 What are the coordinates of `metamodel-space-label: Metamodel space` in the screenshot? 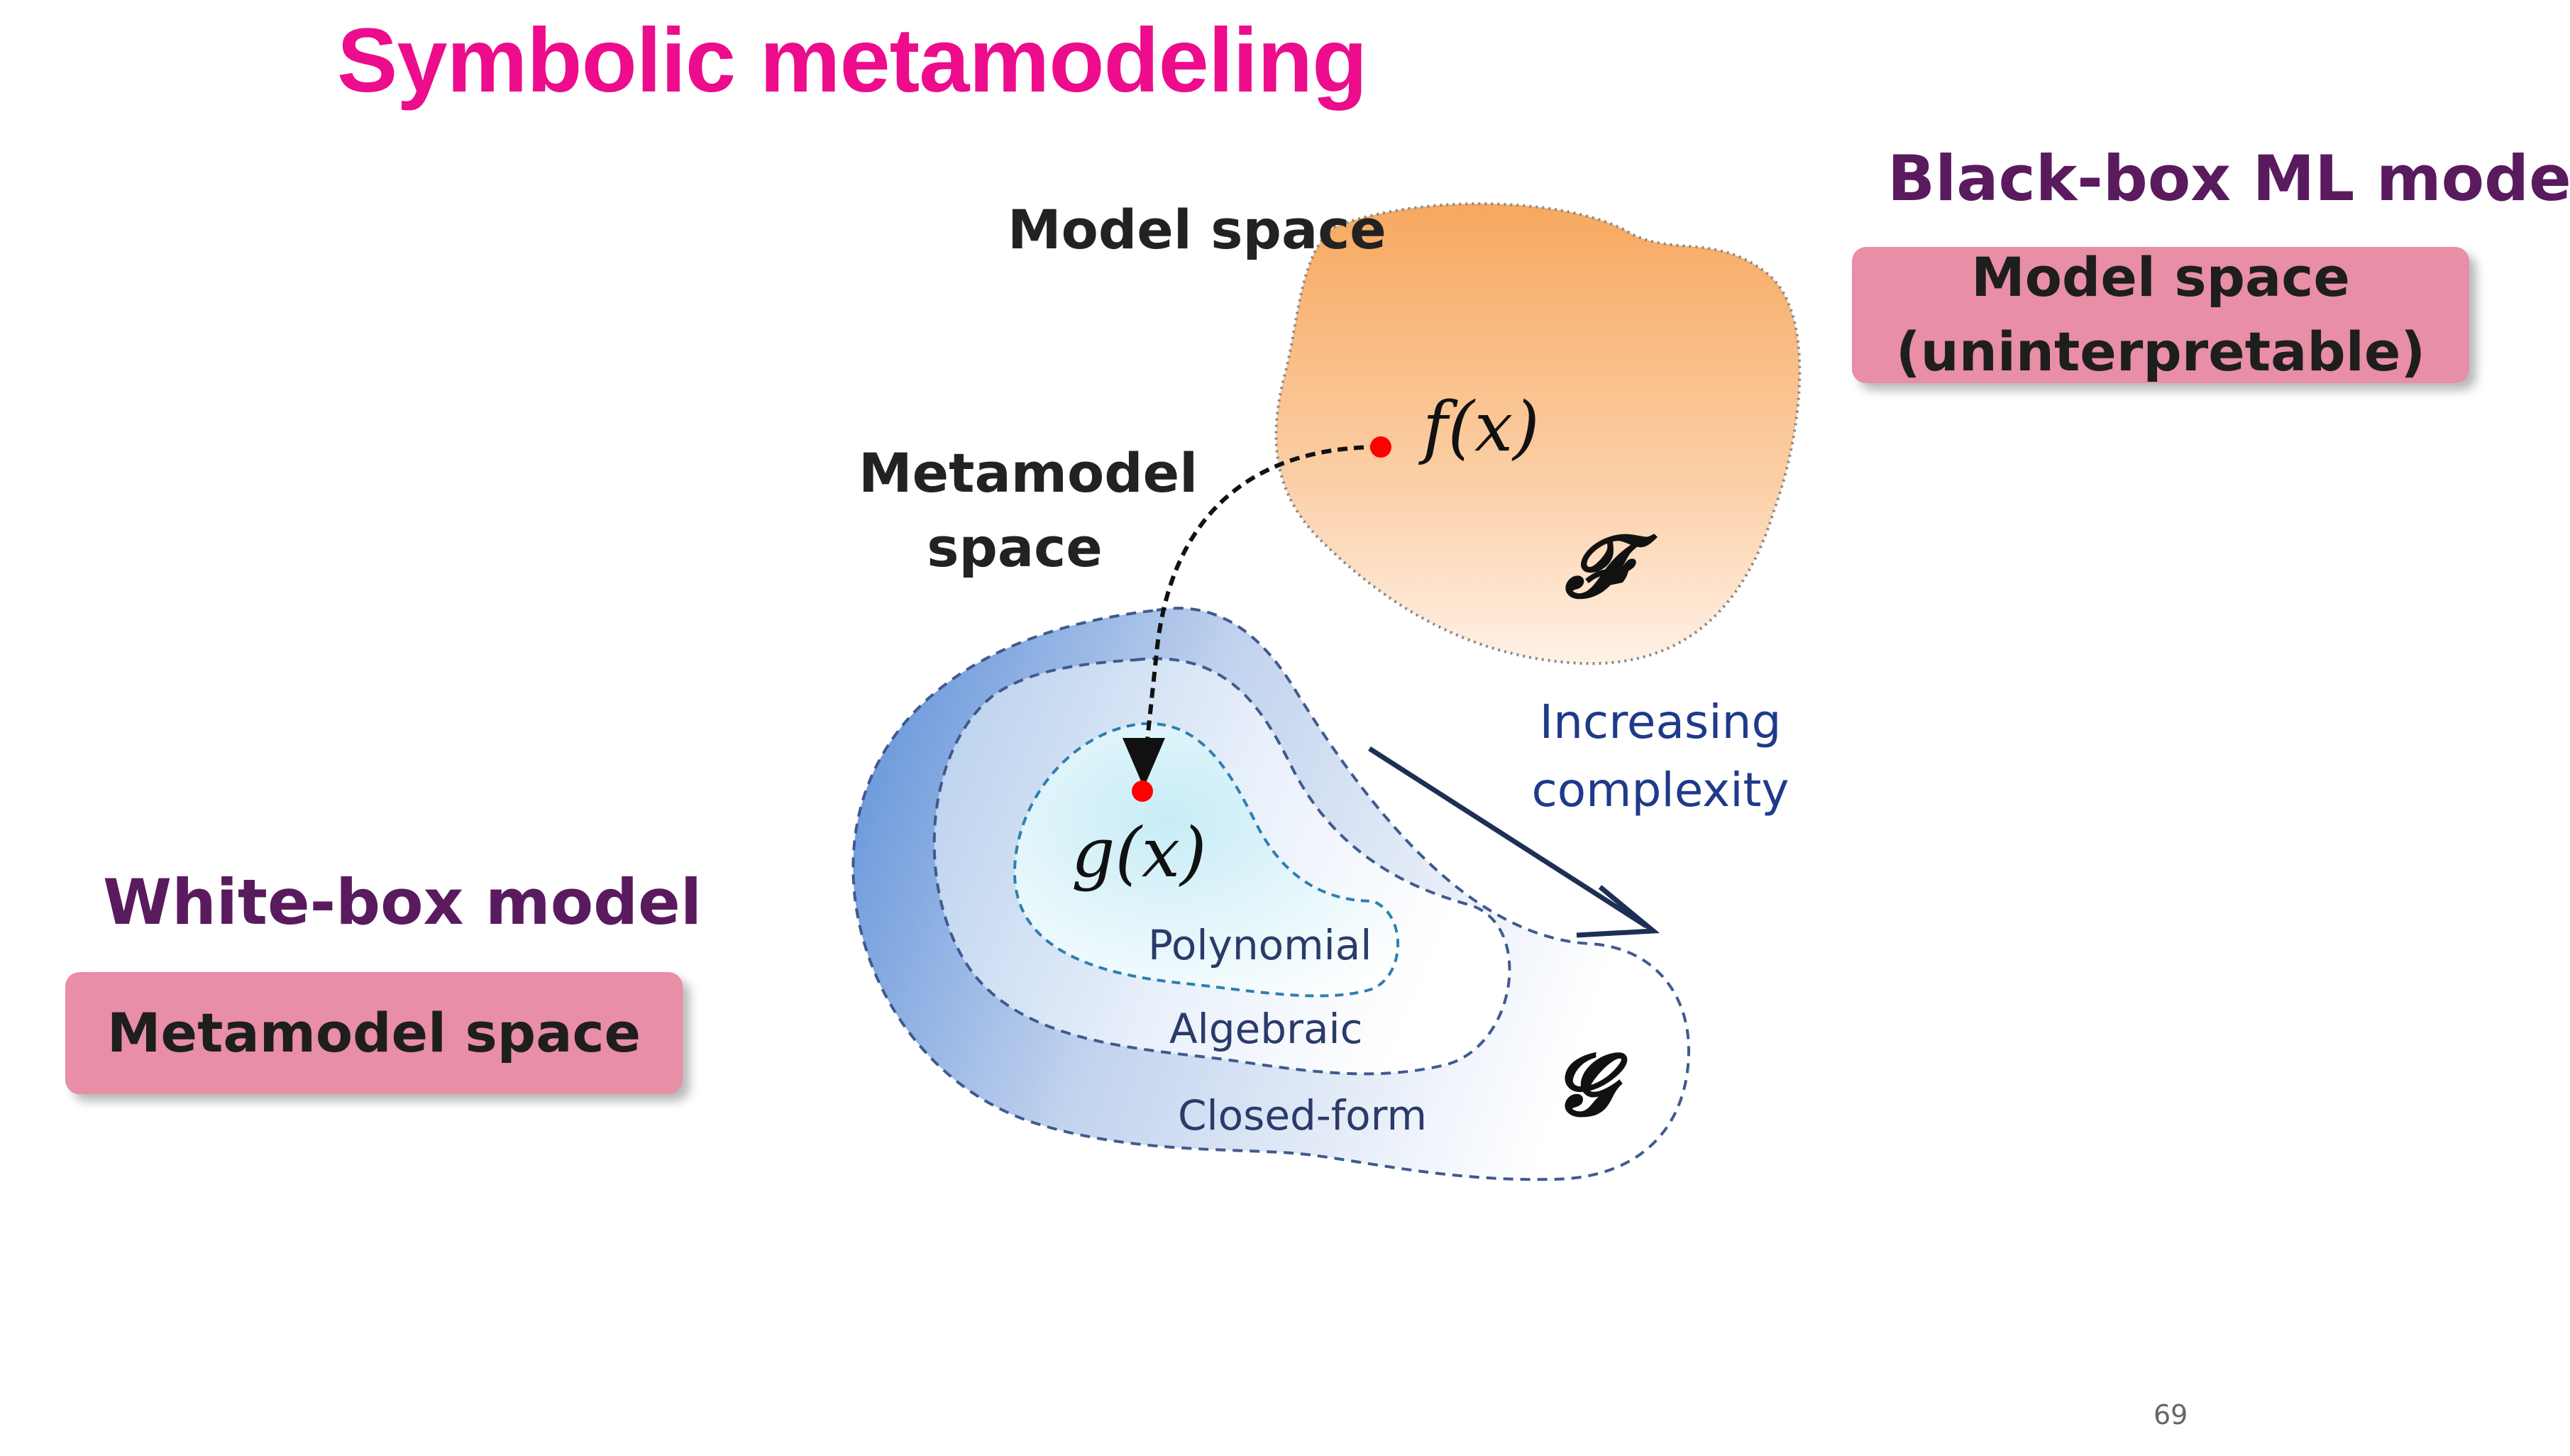 It's located at (1028, 510).